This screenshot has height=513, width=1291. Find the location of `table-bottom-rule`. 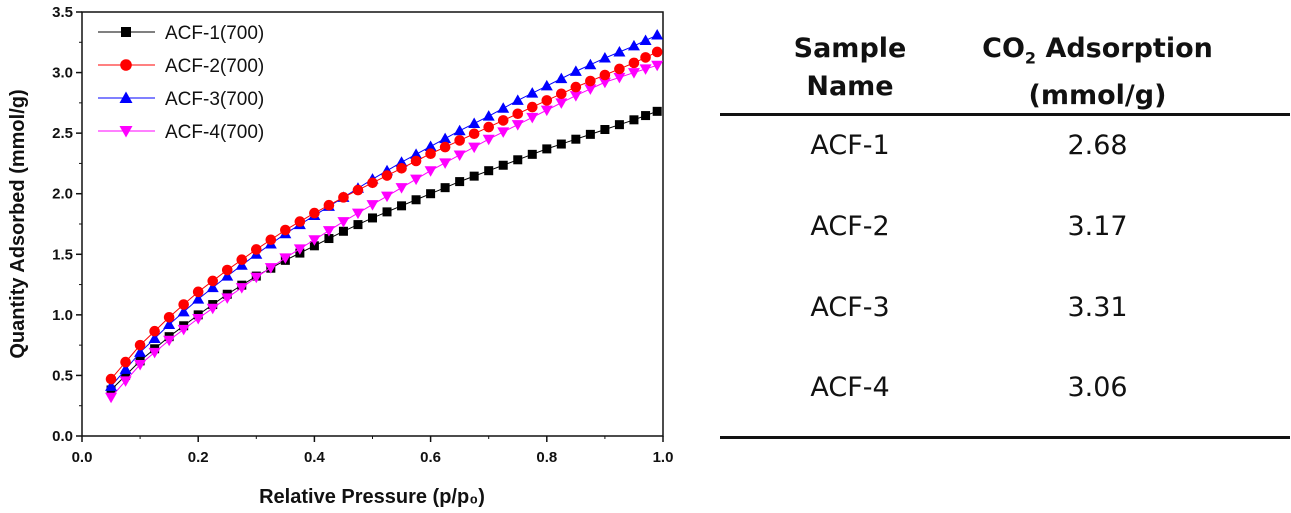

table-bottom-rule is located at coordinates (1005, 437).